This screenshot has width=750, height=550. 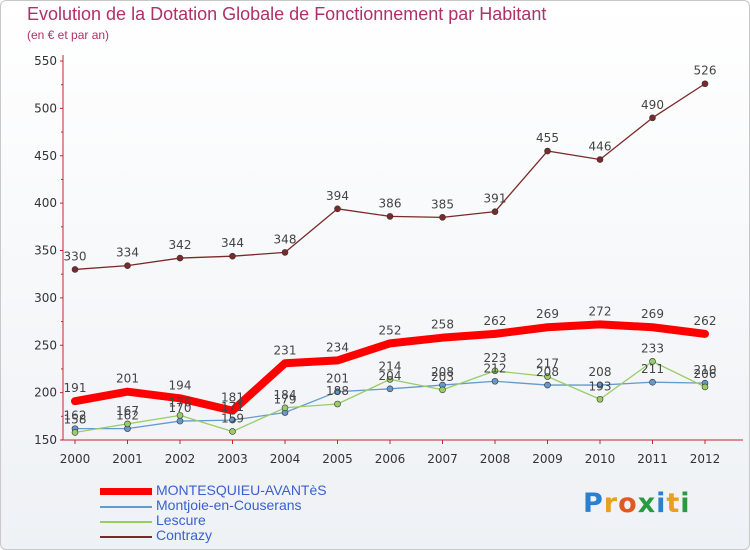 I want to click on data-label-contrazy: 391, so click(x=495, y=199).